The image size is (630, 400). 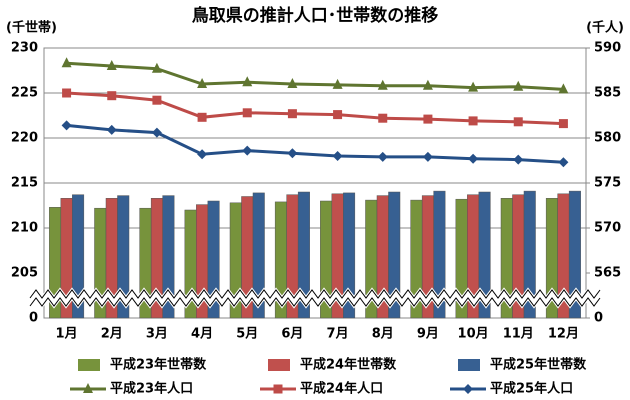 What do you see at coordinates (24, 48) in the screenshot?
I see `y-tick-label: 230` at bounding box center [24, 48].